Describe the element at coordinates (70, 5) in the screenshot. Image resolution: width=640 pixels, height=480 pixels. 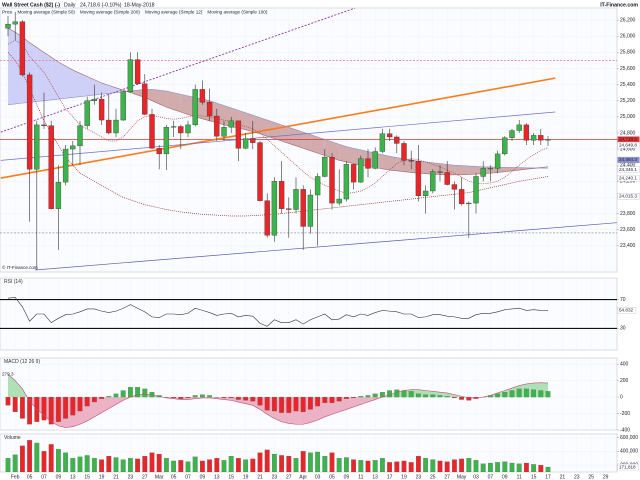
I see `period: Daily` at that location.